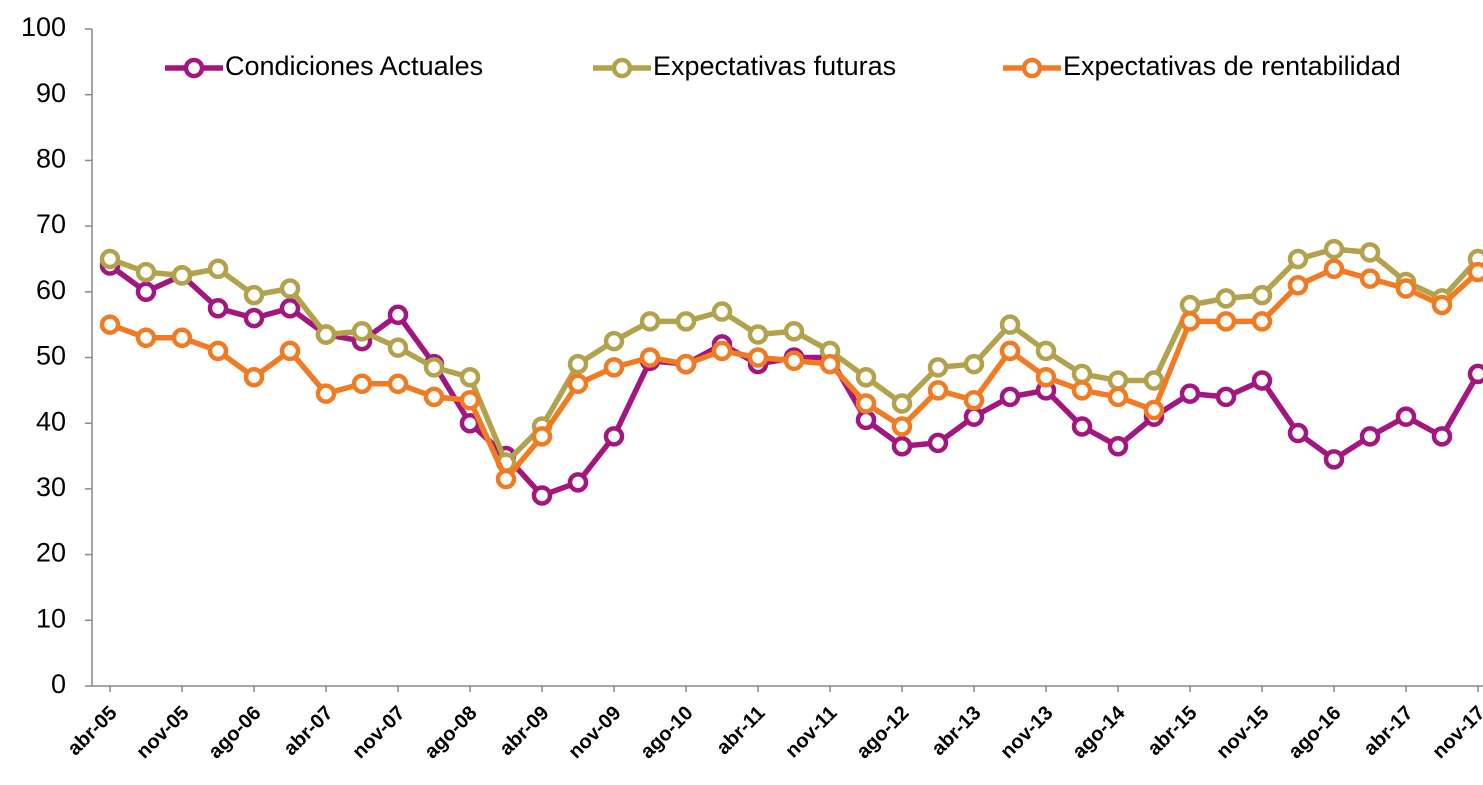  Describe the element at coordinates (378, 732) in the screenshot. I see `x-tick-label: nov-07` at that location.